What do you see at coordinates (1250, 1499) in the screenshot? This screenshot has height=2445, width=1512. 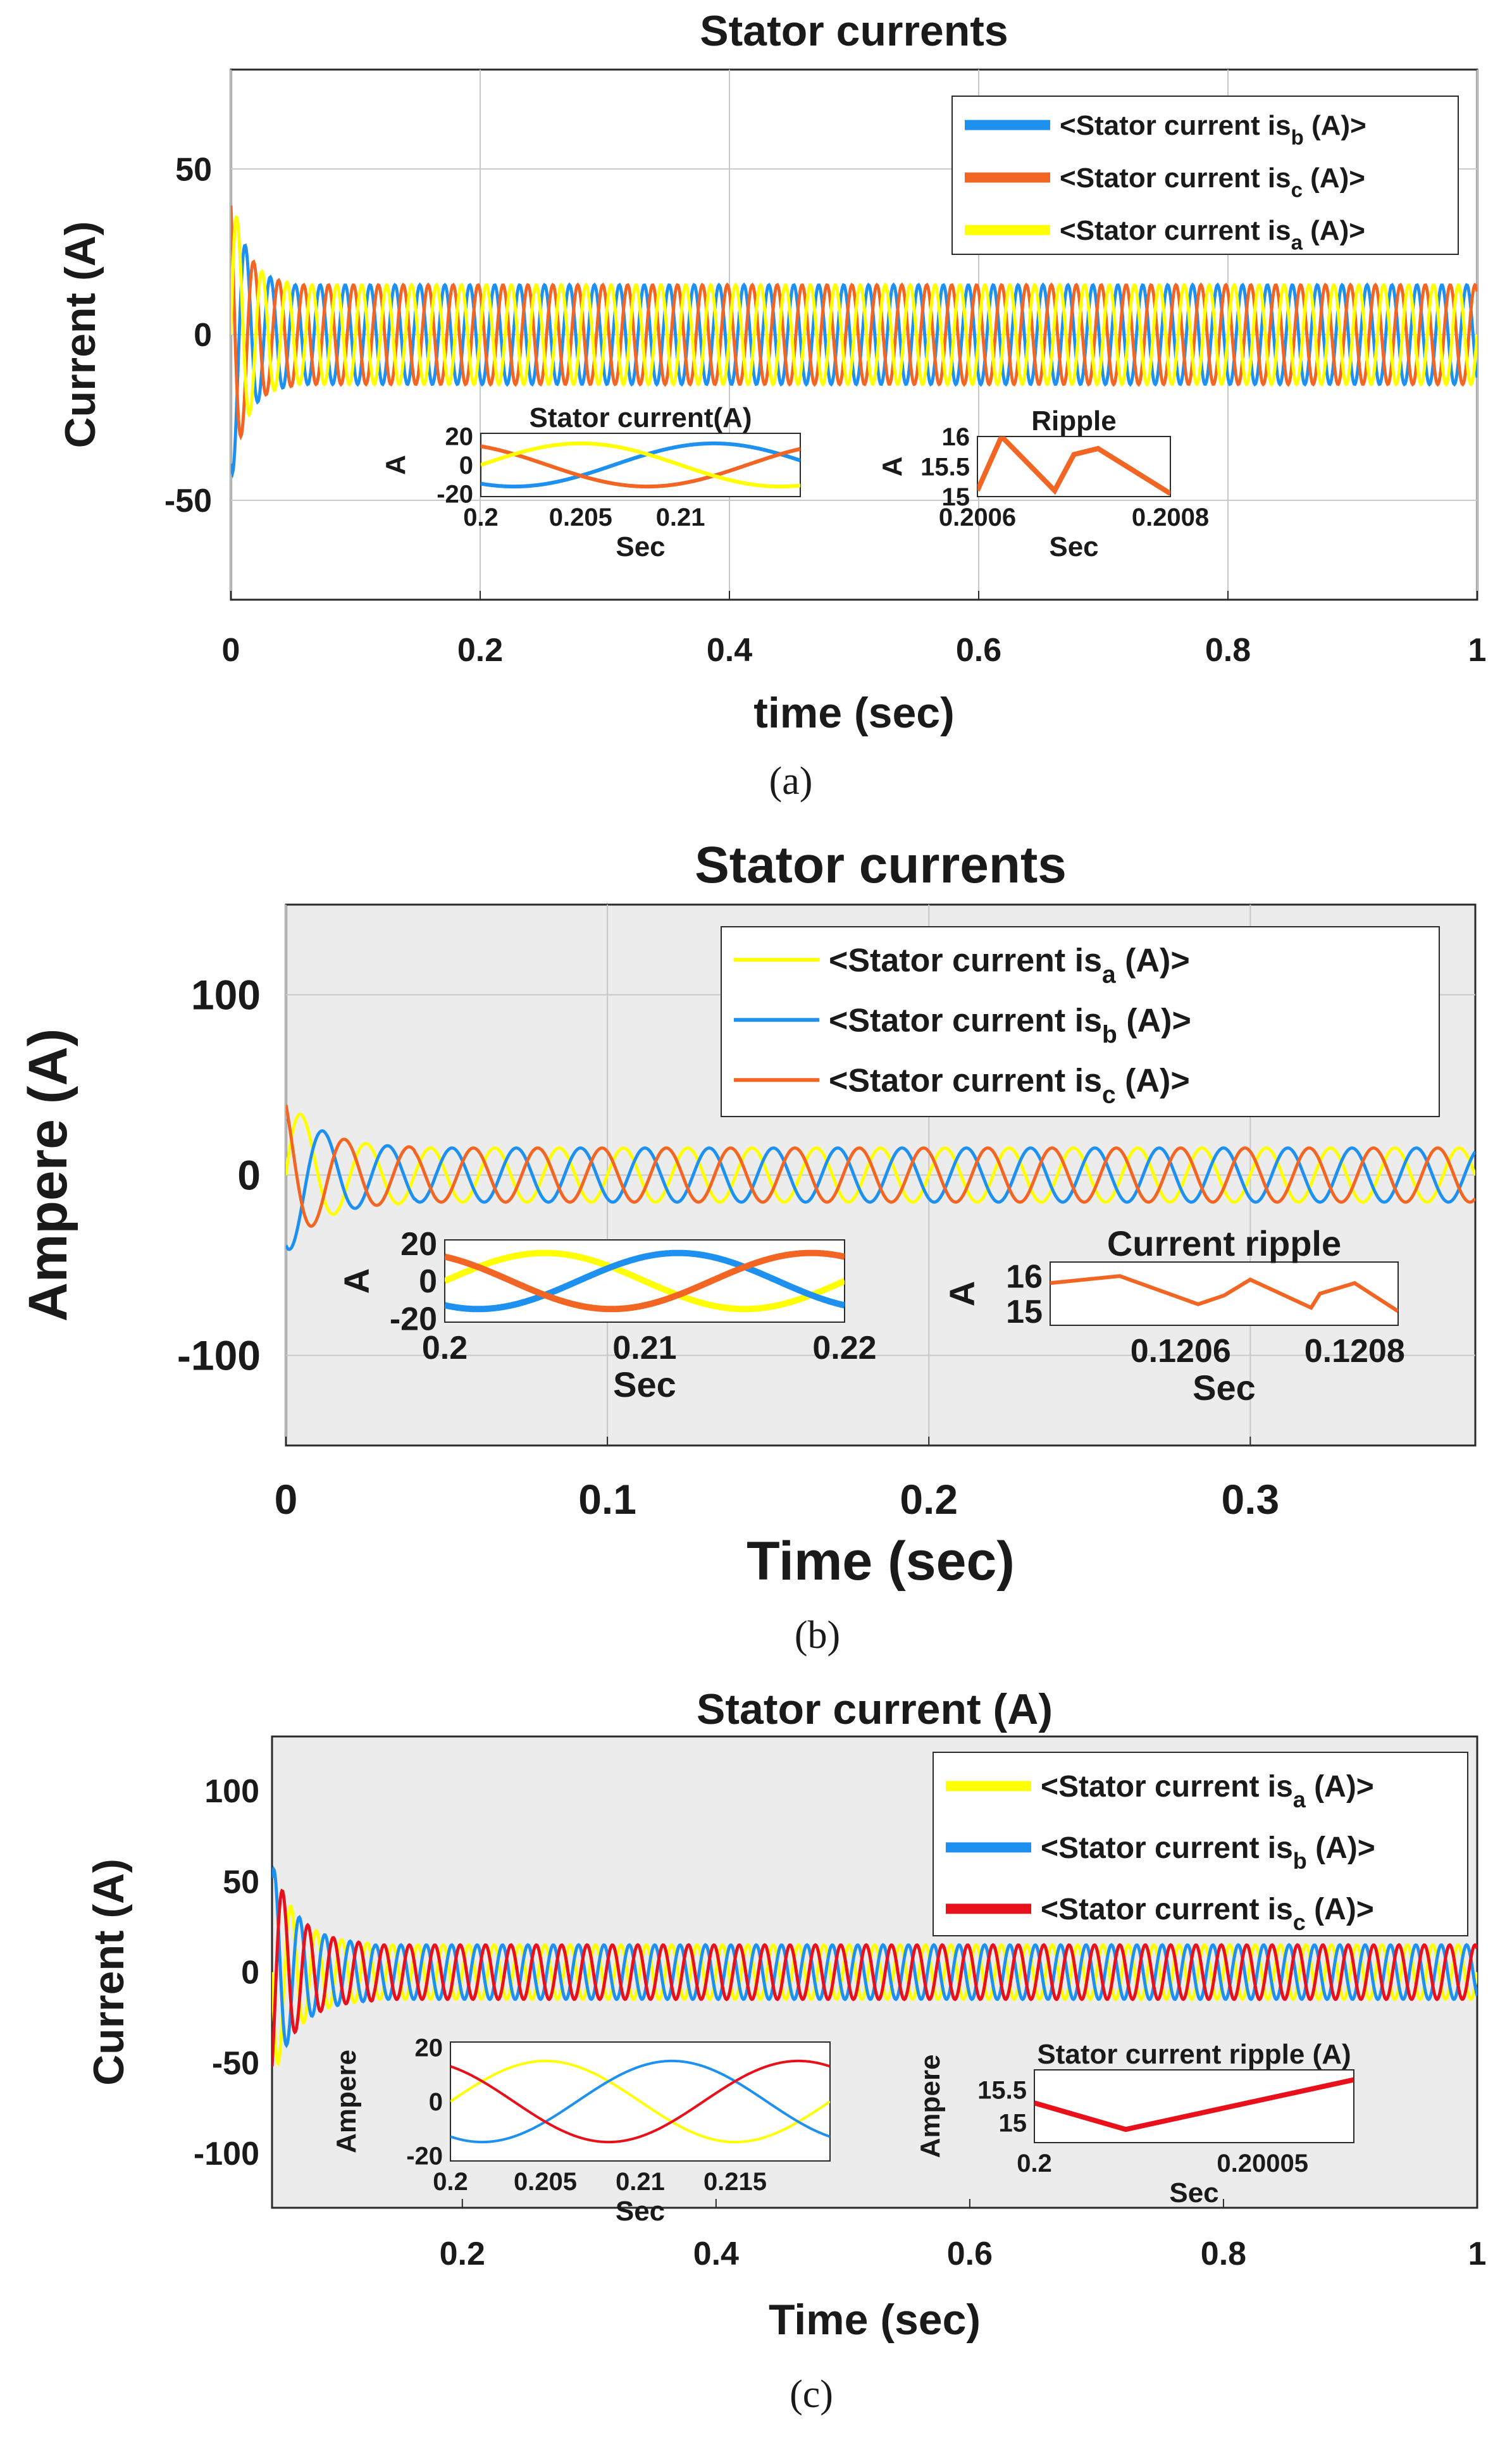 I see `x-tick-label: 0.3` at bounding box center [1250, 1499].